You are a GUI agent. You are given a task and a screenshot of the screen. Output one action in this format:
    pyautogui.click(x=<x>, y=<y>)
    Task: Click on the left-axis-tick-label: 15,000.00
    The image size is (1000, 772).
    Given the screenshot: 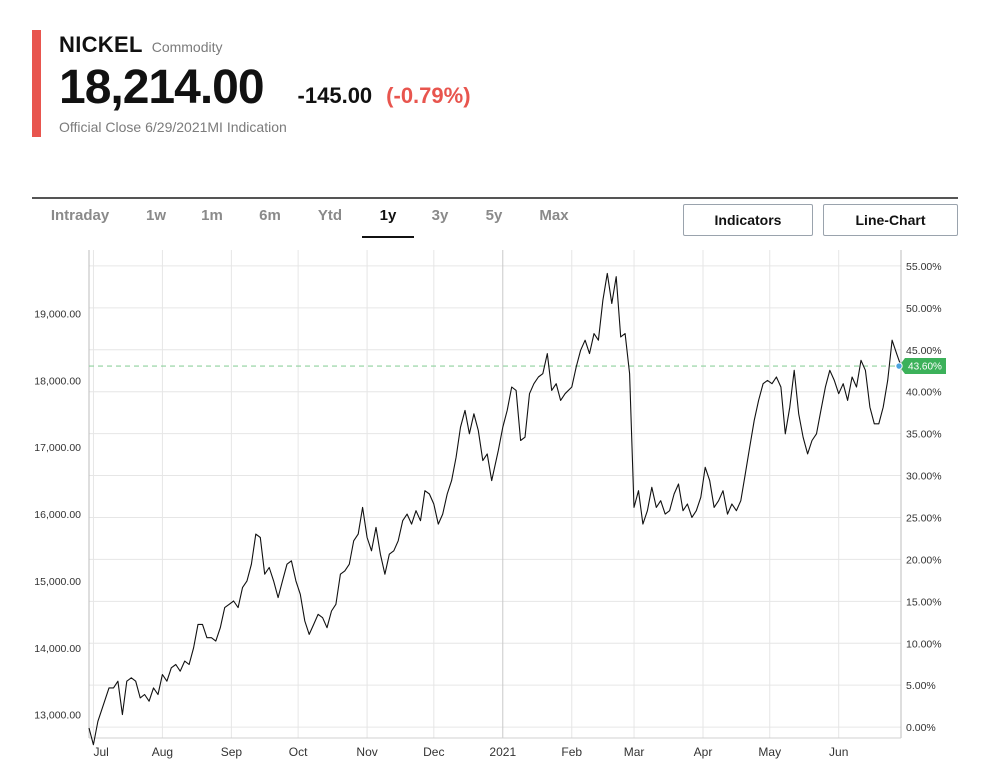 What is the action you would take?
    pyautogui.click(x=57, y=582)
    